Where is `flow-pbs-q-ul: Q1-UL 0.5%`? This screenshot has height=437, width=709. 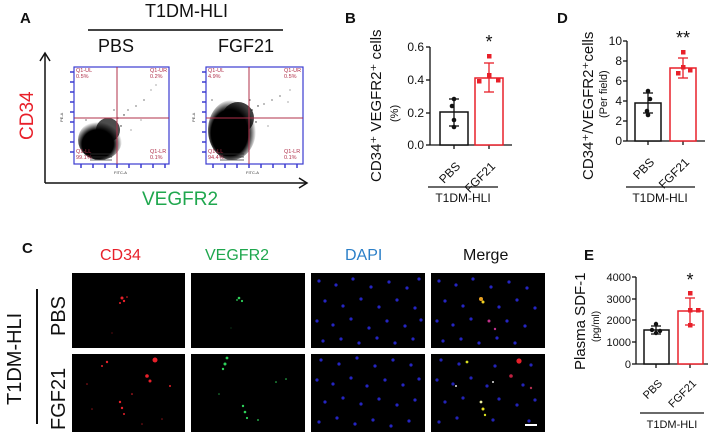
flow-pbs-q-ul: Q1-UL 0.5% is located at coordinates (84, 74).